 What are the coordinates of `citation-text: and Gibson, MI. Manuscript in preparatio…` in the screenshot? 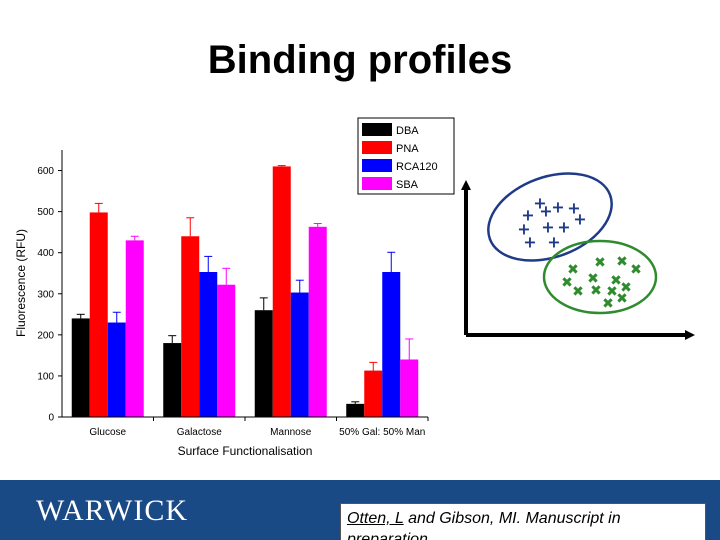 It's located at (484, 525).